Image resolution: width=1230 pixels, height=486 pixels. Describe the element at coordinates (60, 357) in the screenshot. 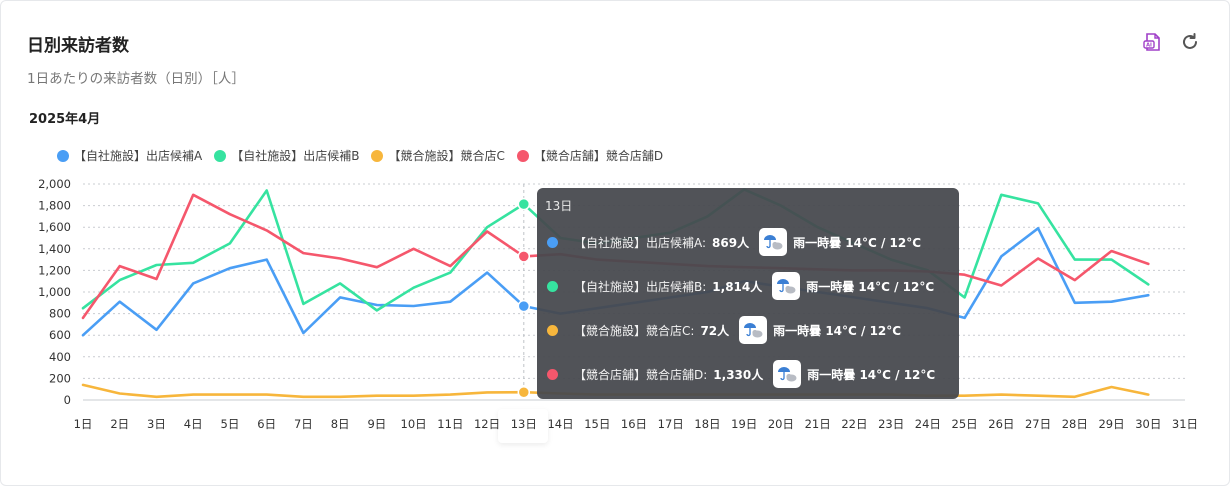

I see `y-tick-label: 400` at that location.